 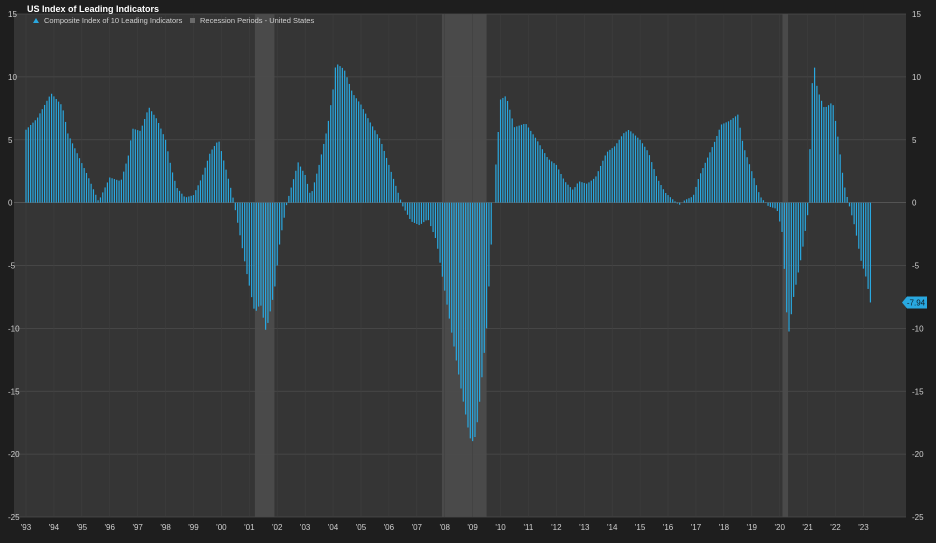 What do you see at coordinates (835, 527) in the screenshot?
I see `x-tick-label: '22` at bounding box center [835, 527].